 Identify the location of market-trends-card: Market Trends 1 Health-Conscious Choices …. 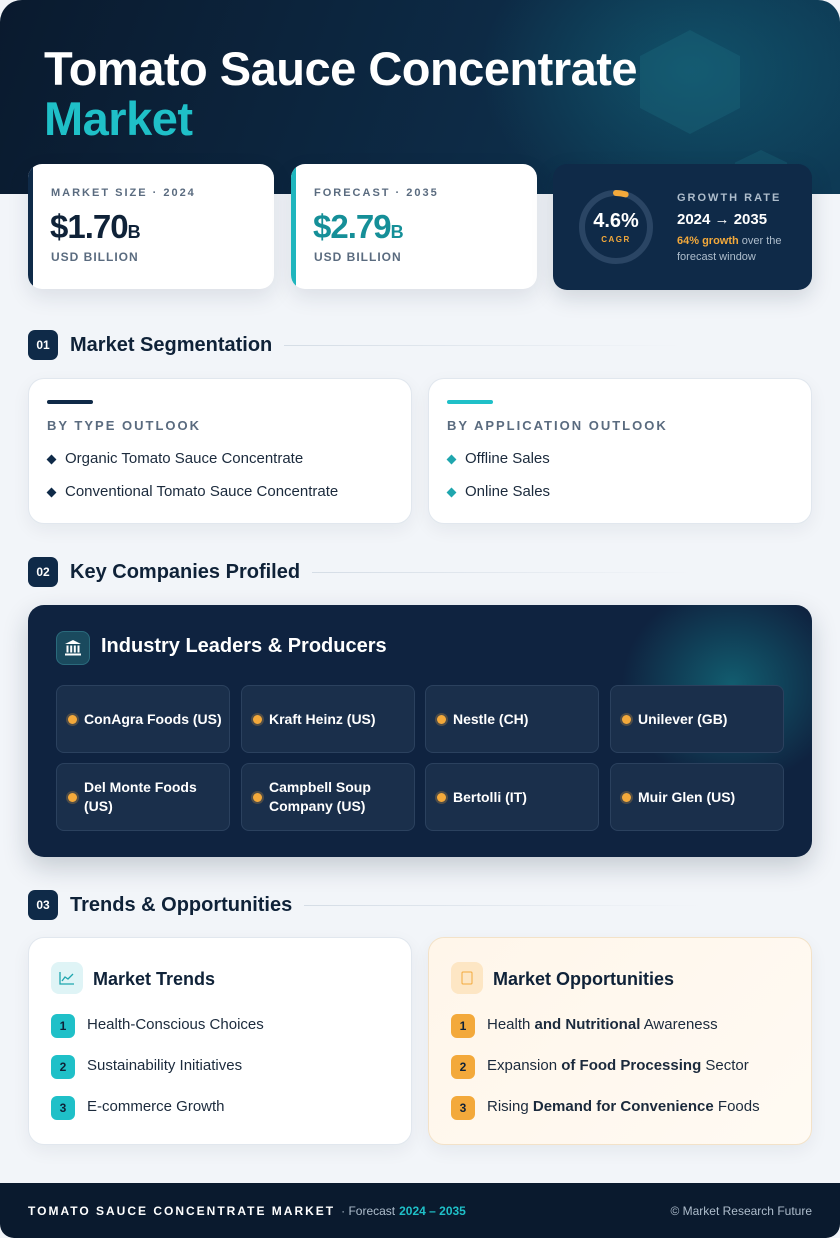
(220, 1041).